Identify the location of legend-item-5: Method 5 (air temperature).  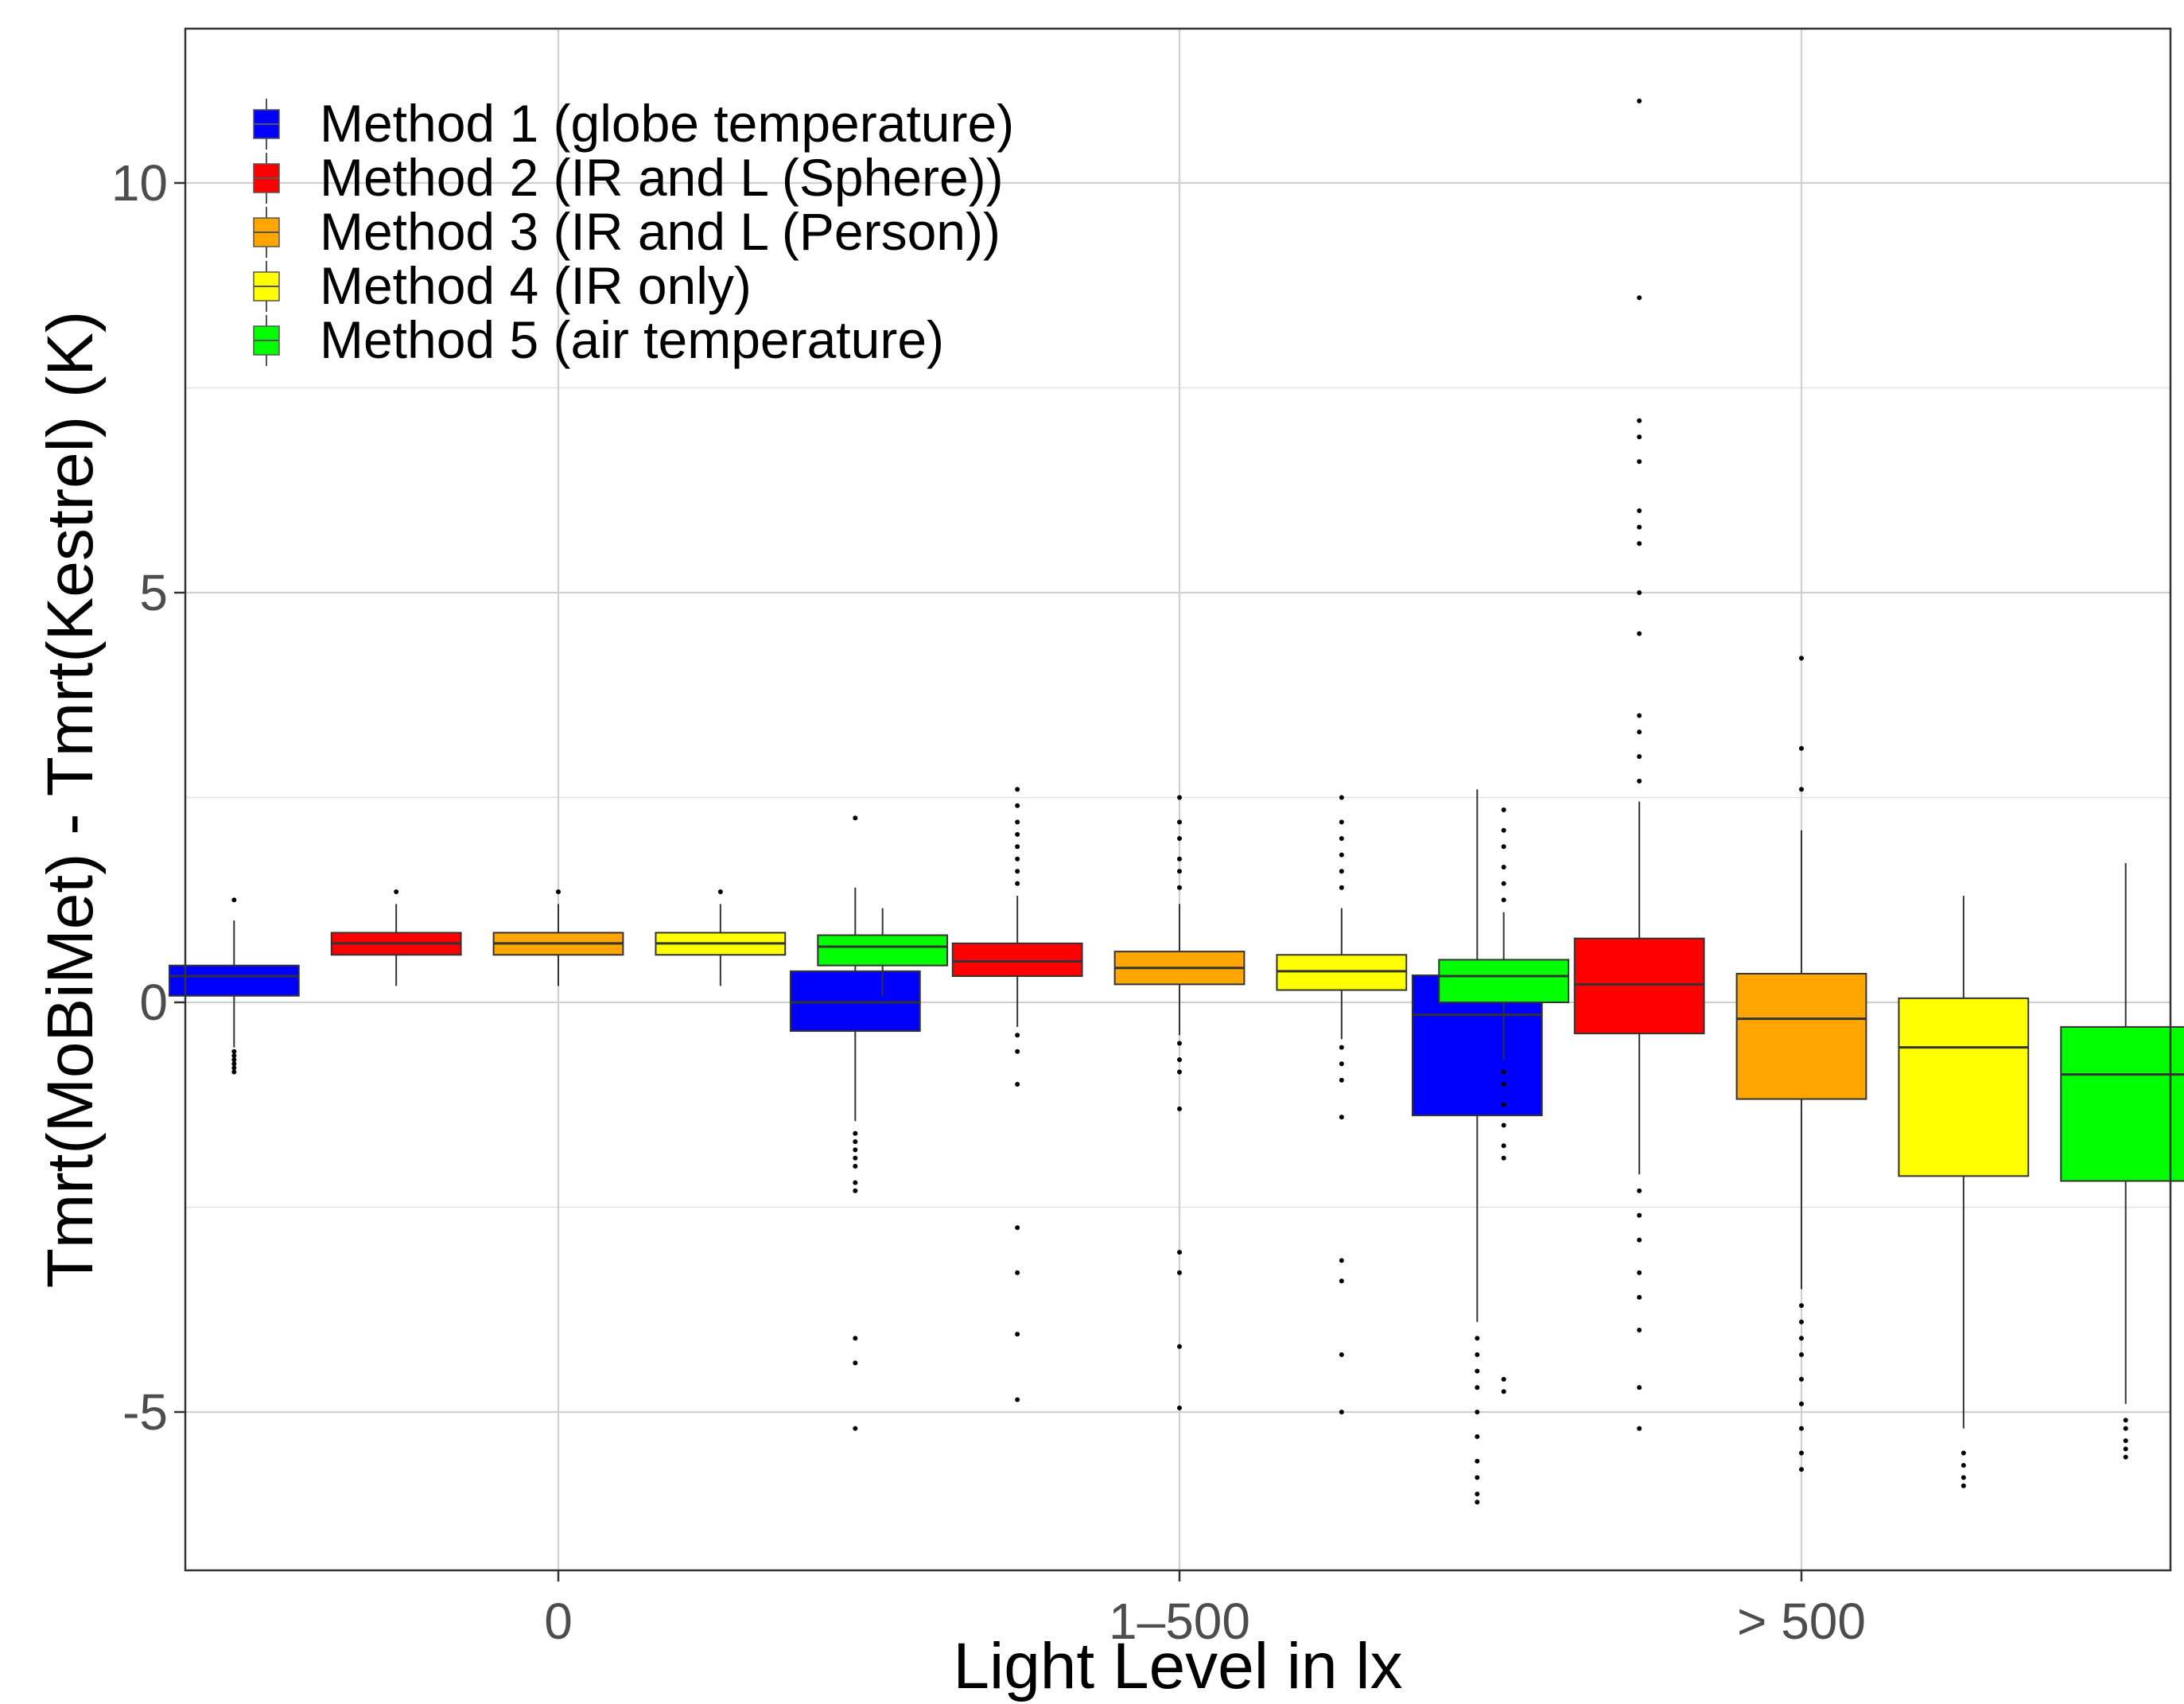
(598, 339).